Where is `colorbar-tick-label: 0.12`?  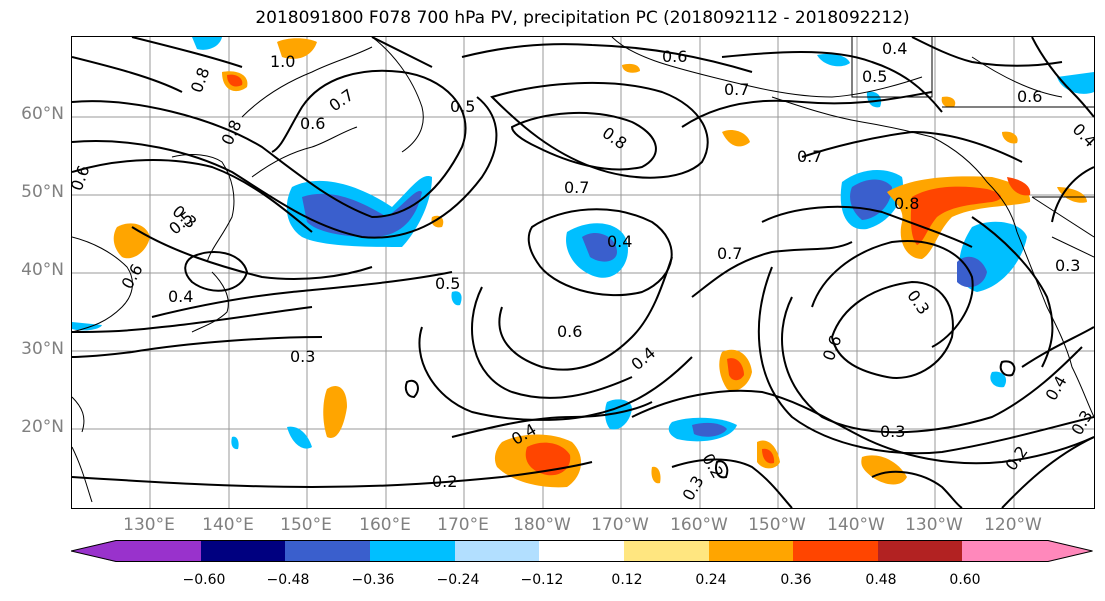 colorbar-tick-label: 0.12 is located at coordinates (627, 580).